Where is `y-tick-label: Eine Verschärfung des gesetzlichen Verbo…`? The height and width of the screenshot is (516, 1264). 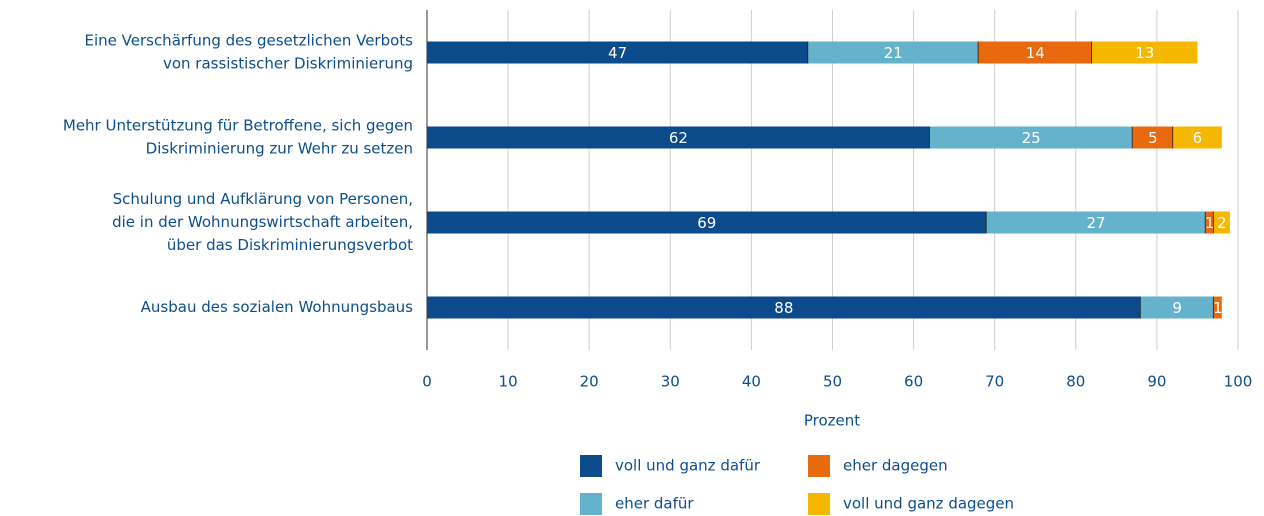 y-tick-label: Eine Verschärfung des gesetzlichen Verbo… is located at coordinates (248, 41).